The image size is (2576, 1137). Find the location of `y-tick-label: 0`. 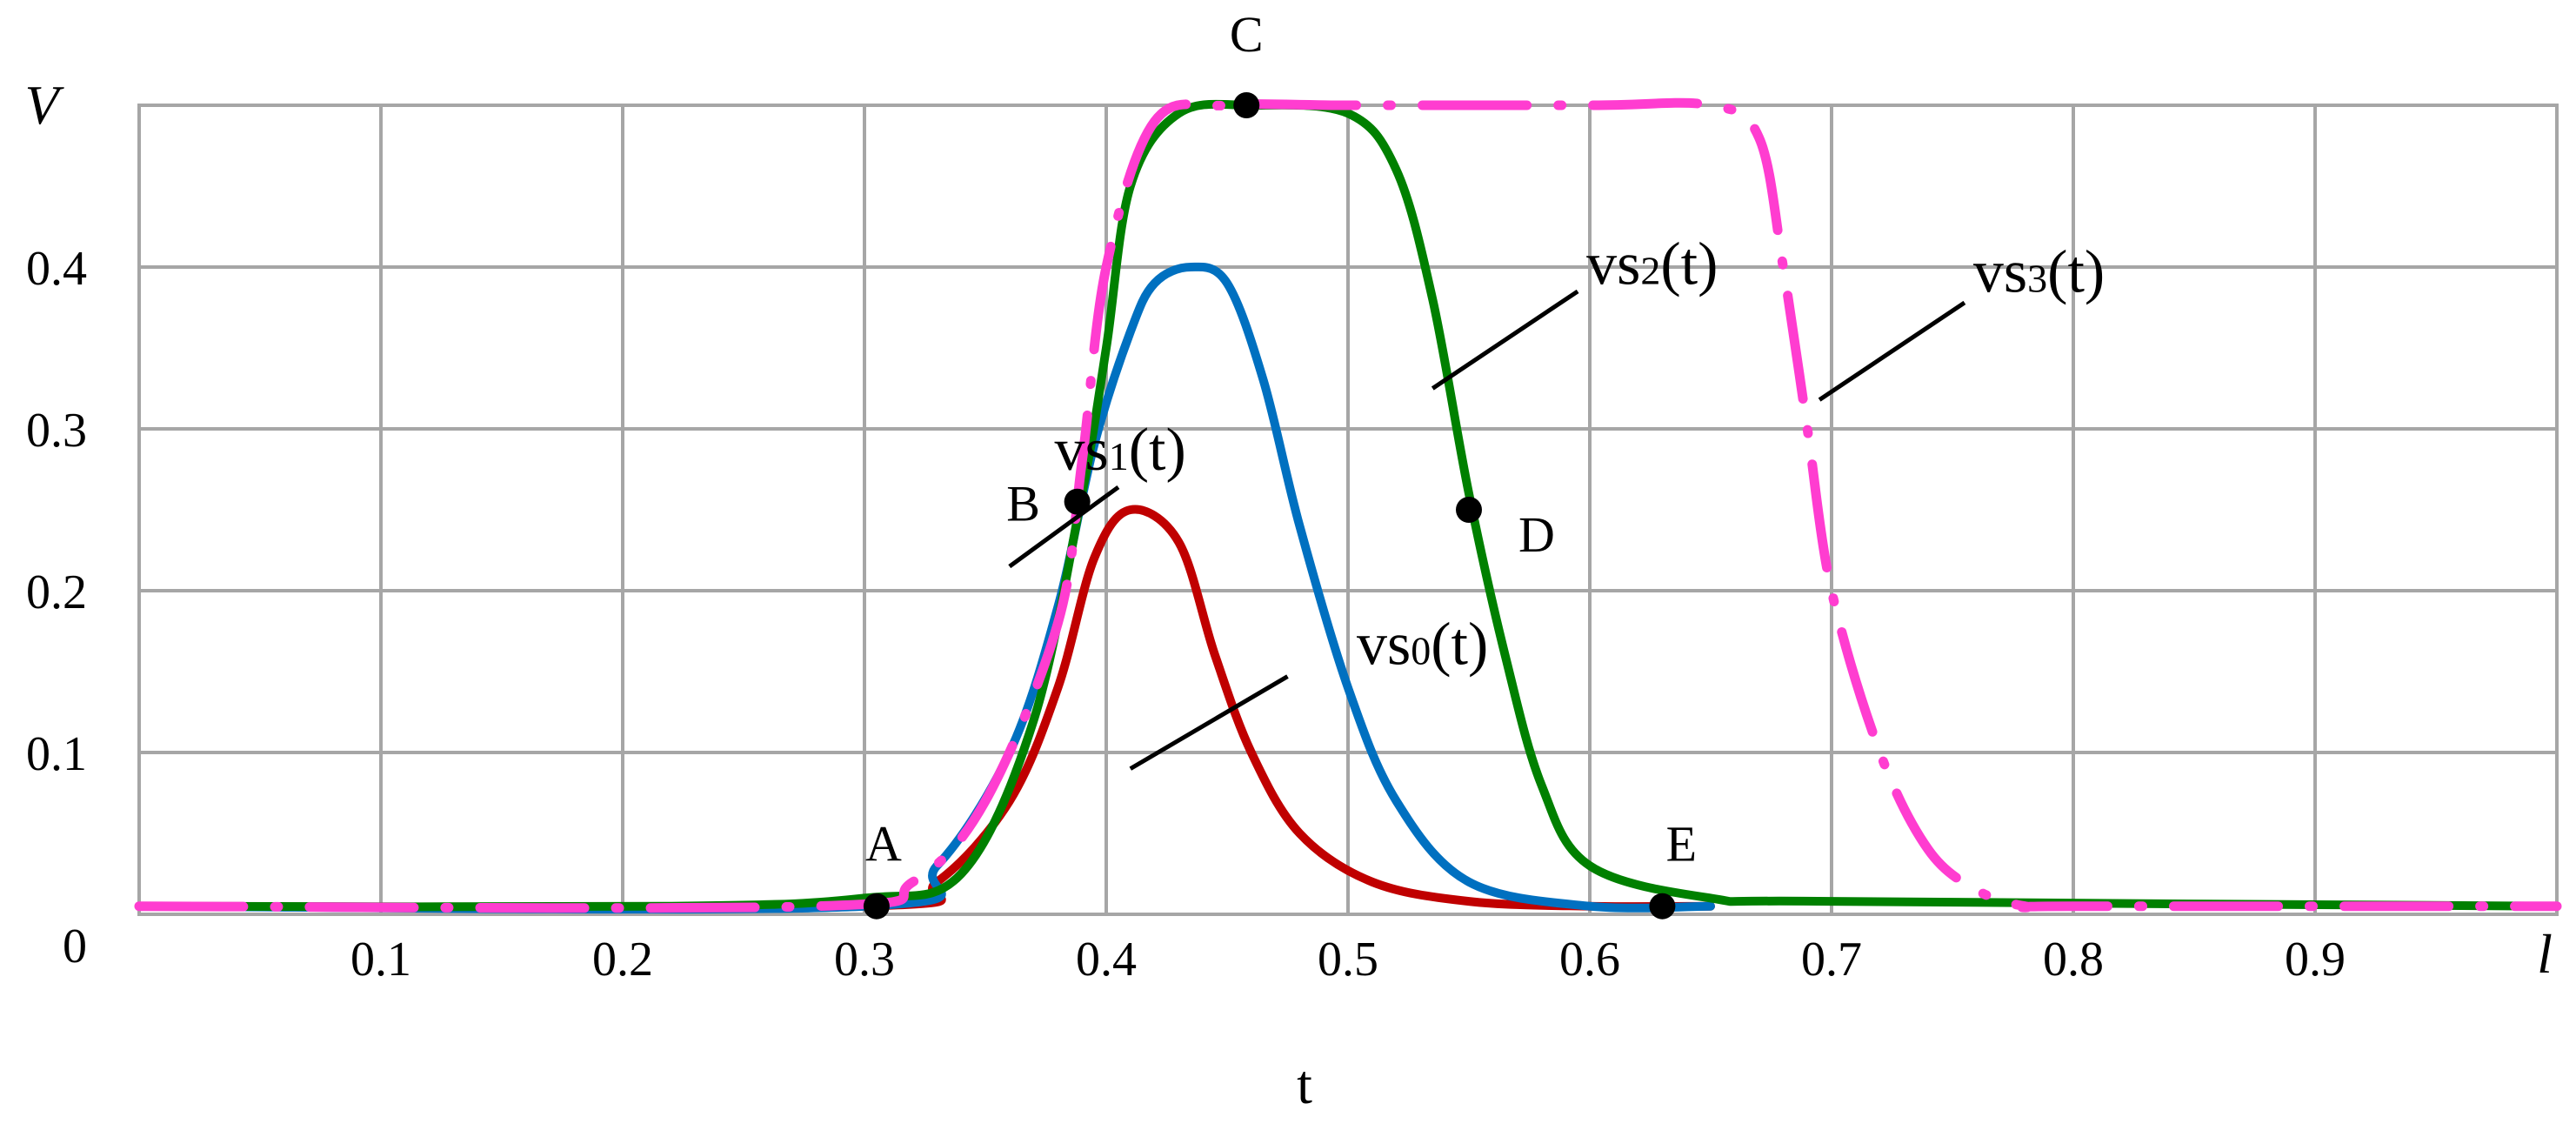

y-tick-label: 0 is located at coordinates (75, 947).